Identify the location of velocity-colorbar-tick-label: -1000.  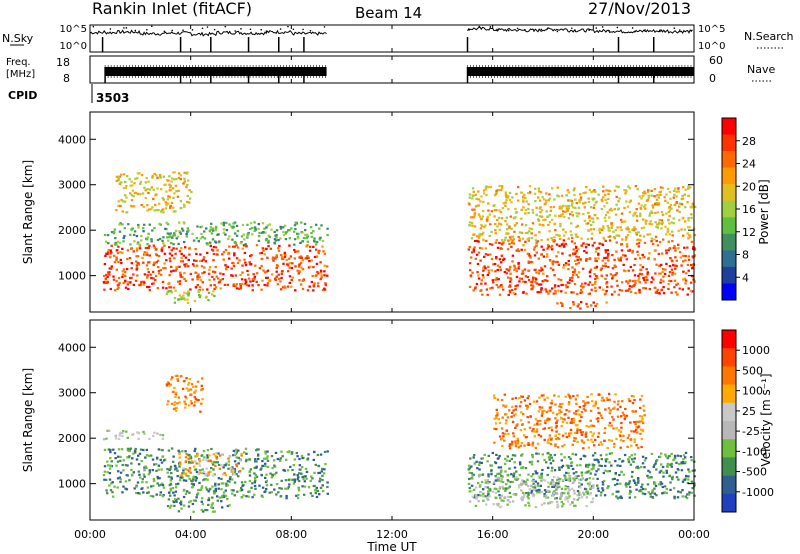
(758, 492).